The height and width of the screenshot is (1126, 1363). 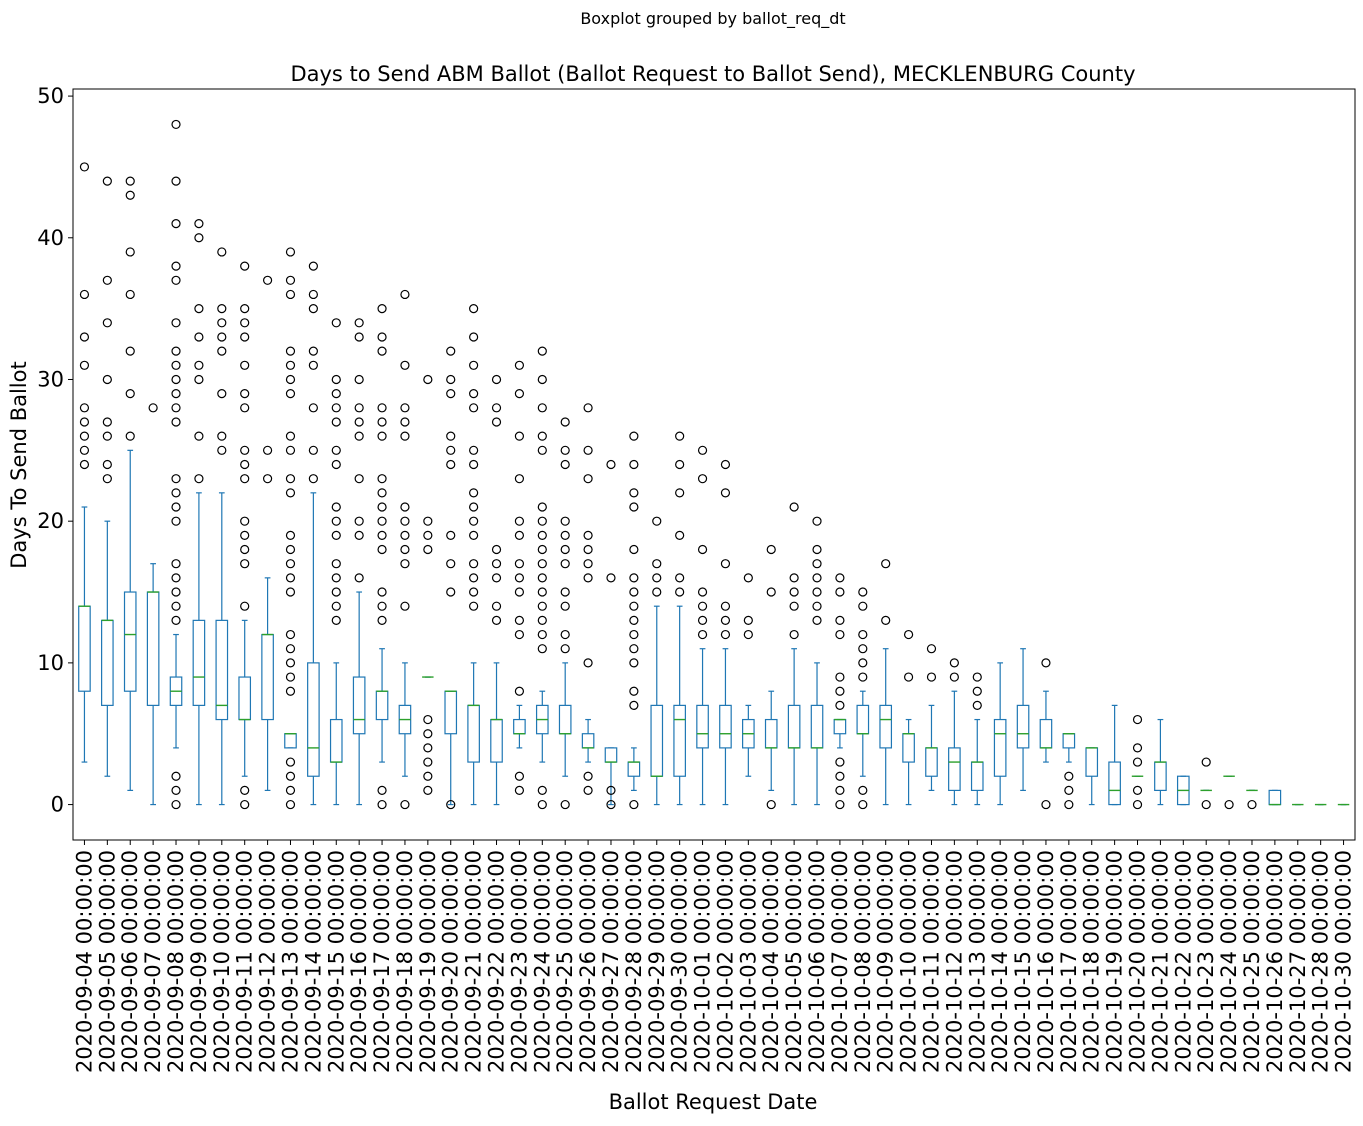 What do you see at coordinates (359, 961) in the screenshot?
I see `x-tick-label: 2020-09-16 00:00:00` at bounding box center [359, 961].